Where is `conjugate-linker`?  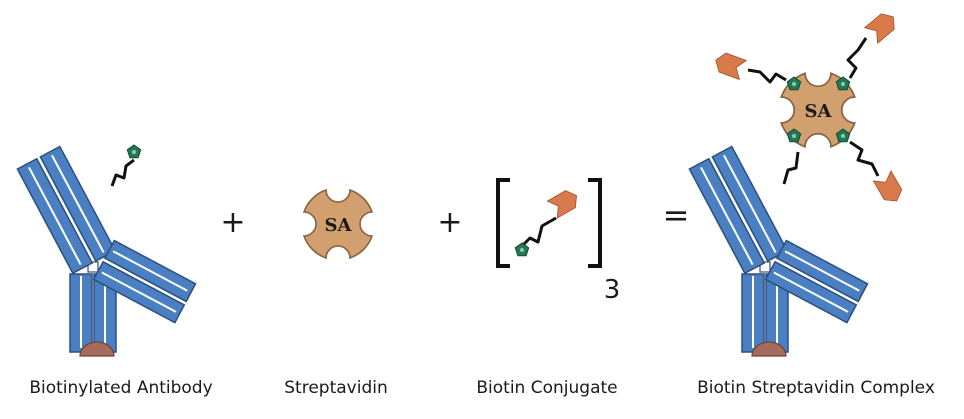
conjugate-linker is located at coordinates (538, 232).